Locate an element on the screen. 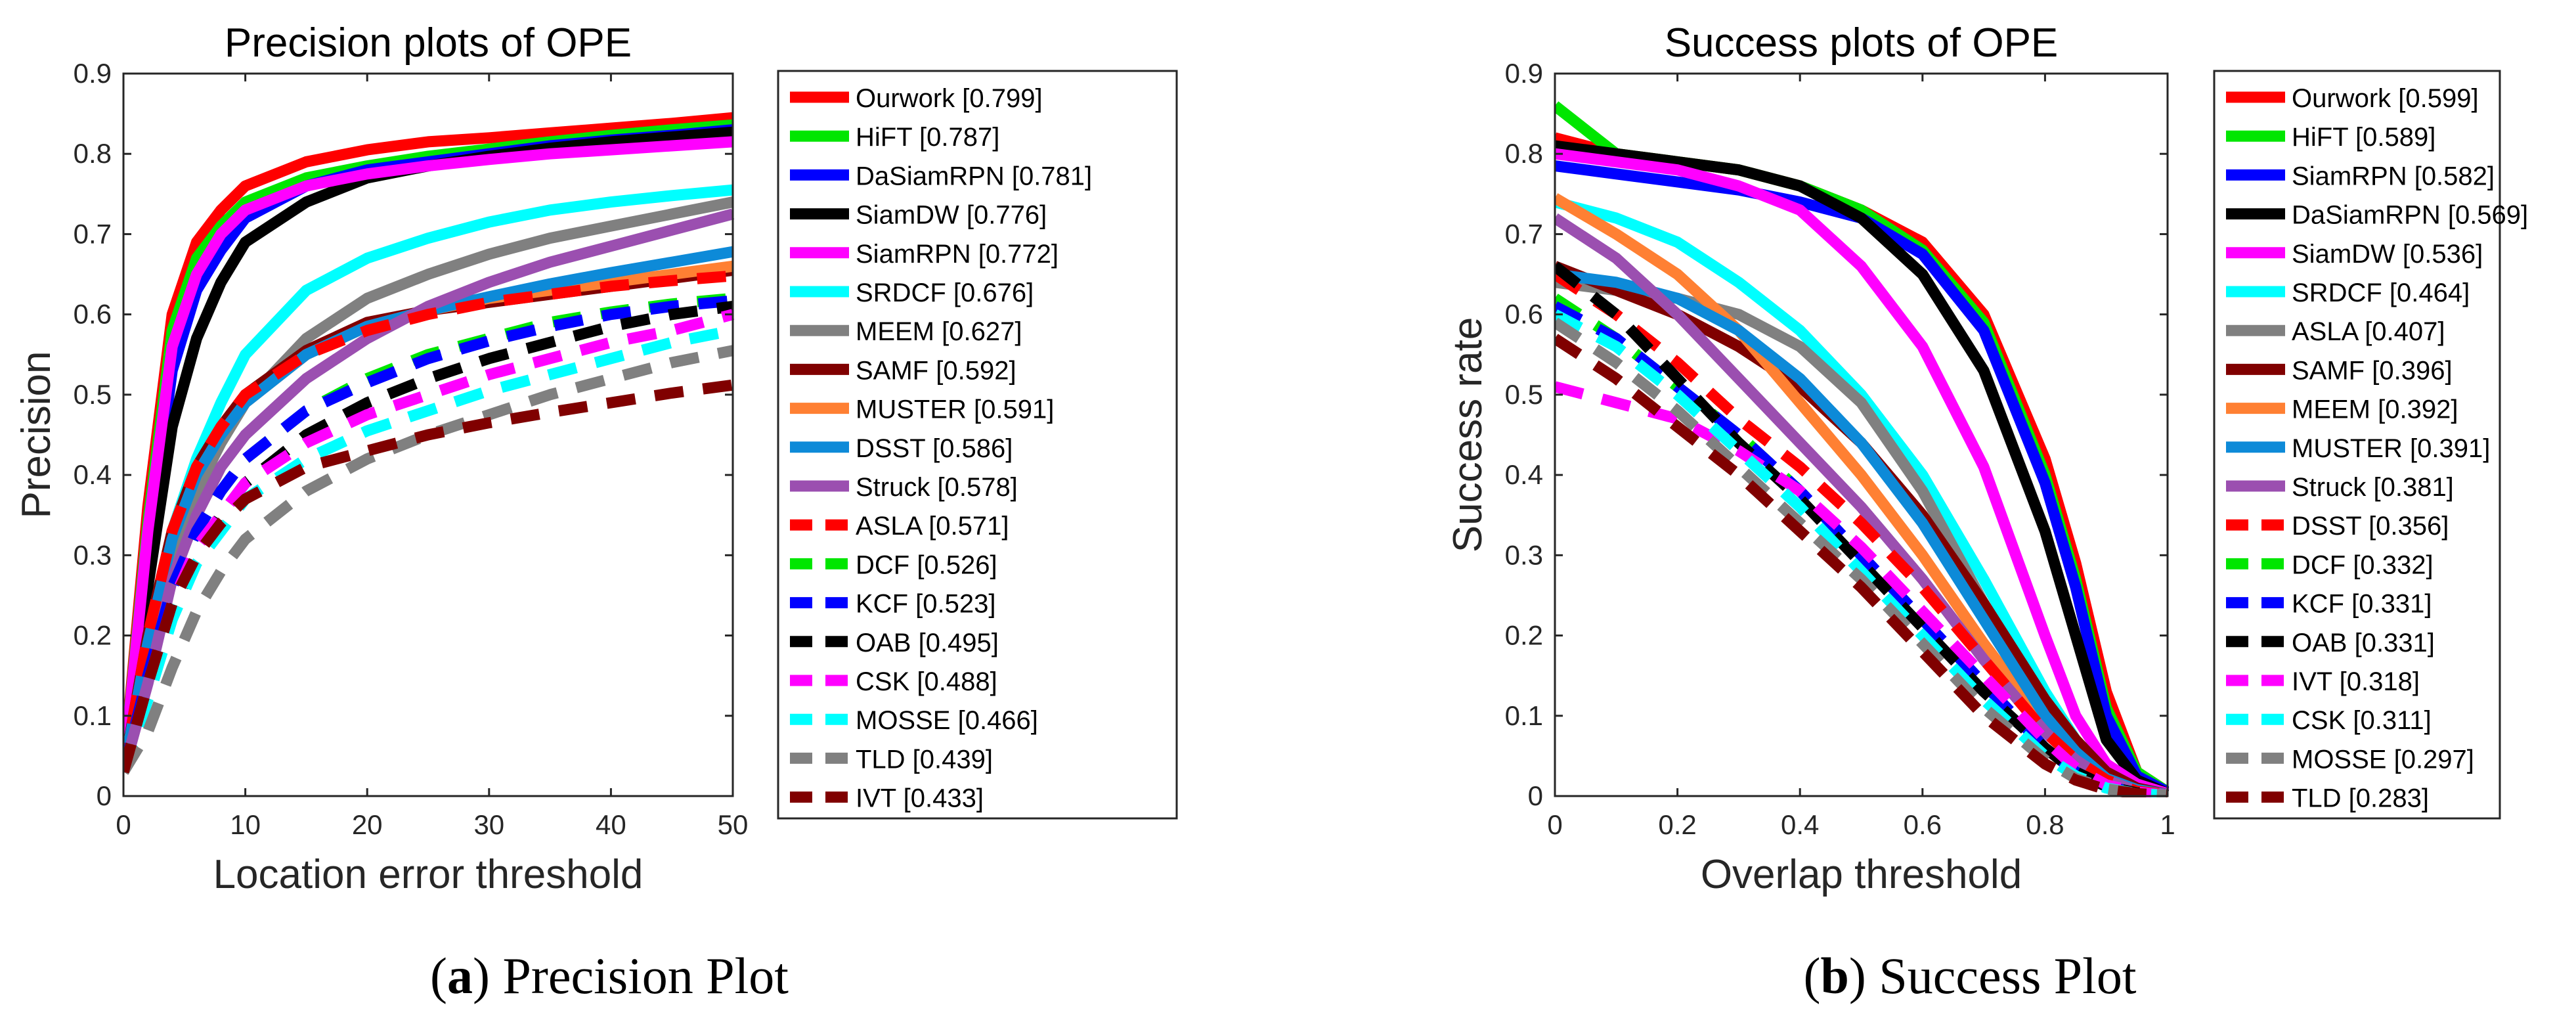 The image size is (2576, 1022). precision-x-axis-label: Location error threshold is located at coordinates (429, 875).